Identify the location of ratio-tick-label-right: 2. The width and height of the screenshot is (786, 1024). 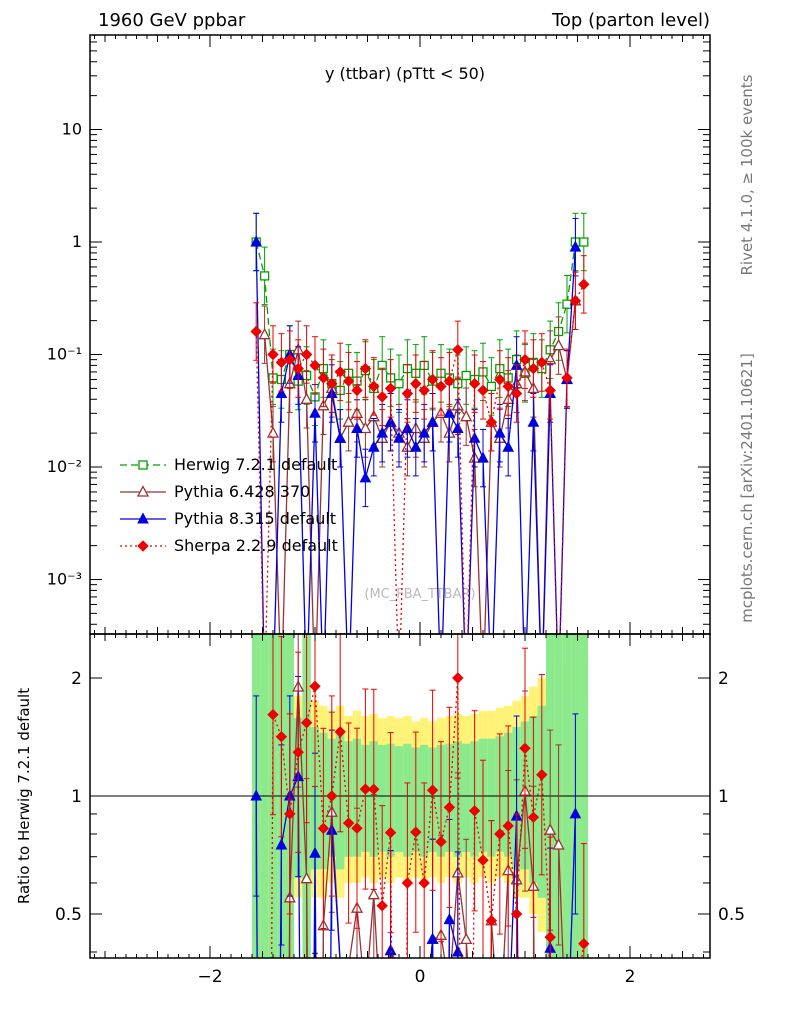
(723, 679).